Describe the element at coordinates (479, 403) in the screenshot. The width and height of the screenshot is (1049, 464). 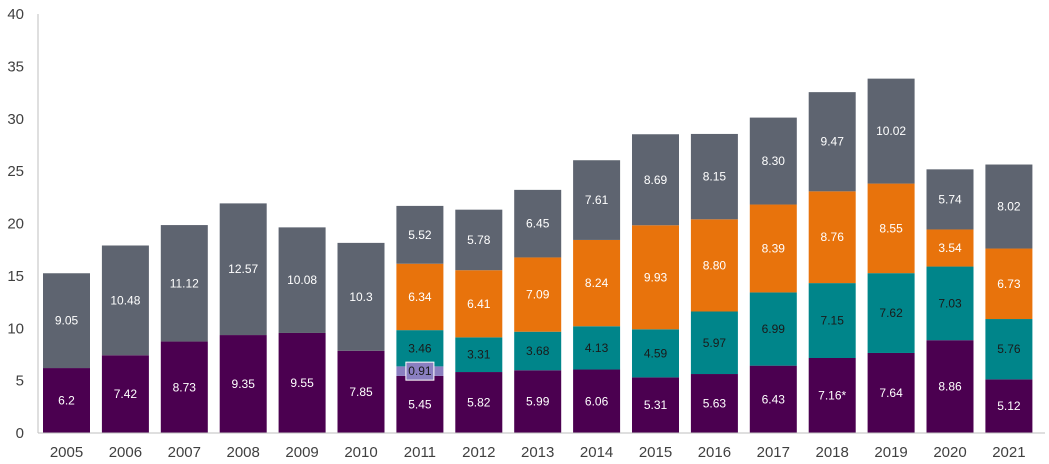
I see `data-label: 5.82` at that location.